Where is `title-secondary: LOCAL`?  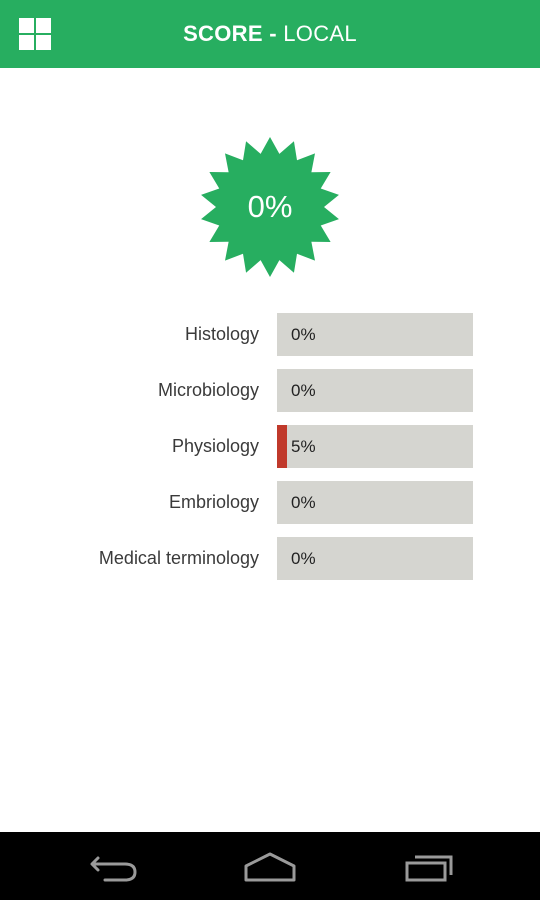 title-secondary: LOCAL is located at coordinates (320, 33).